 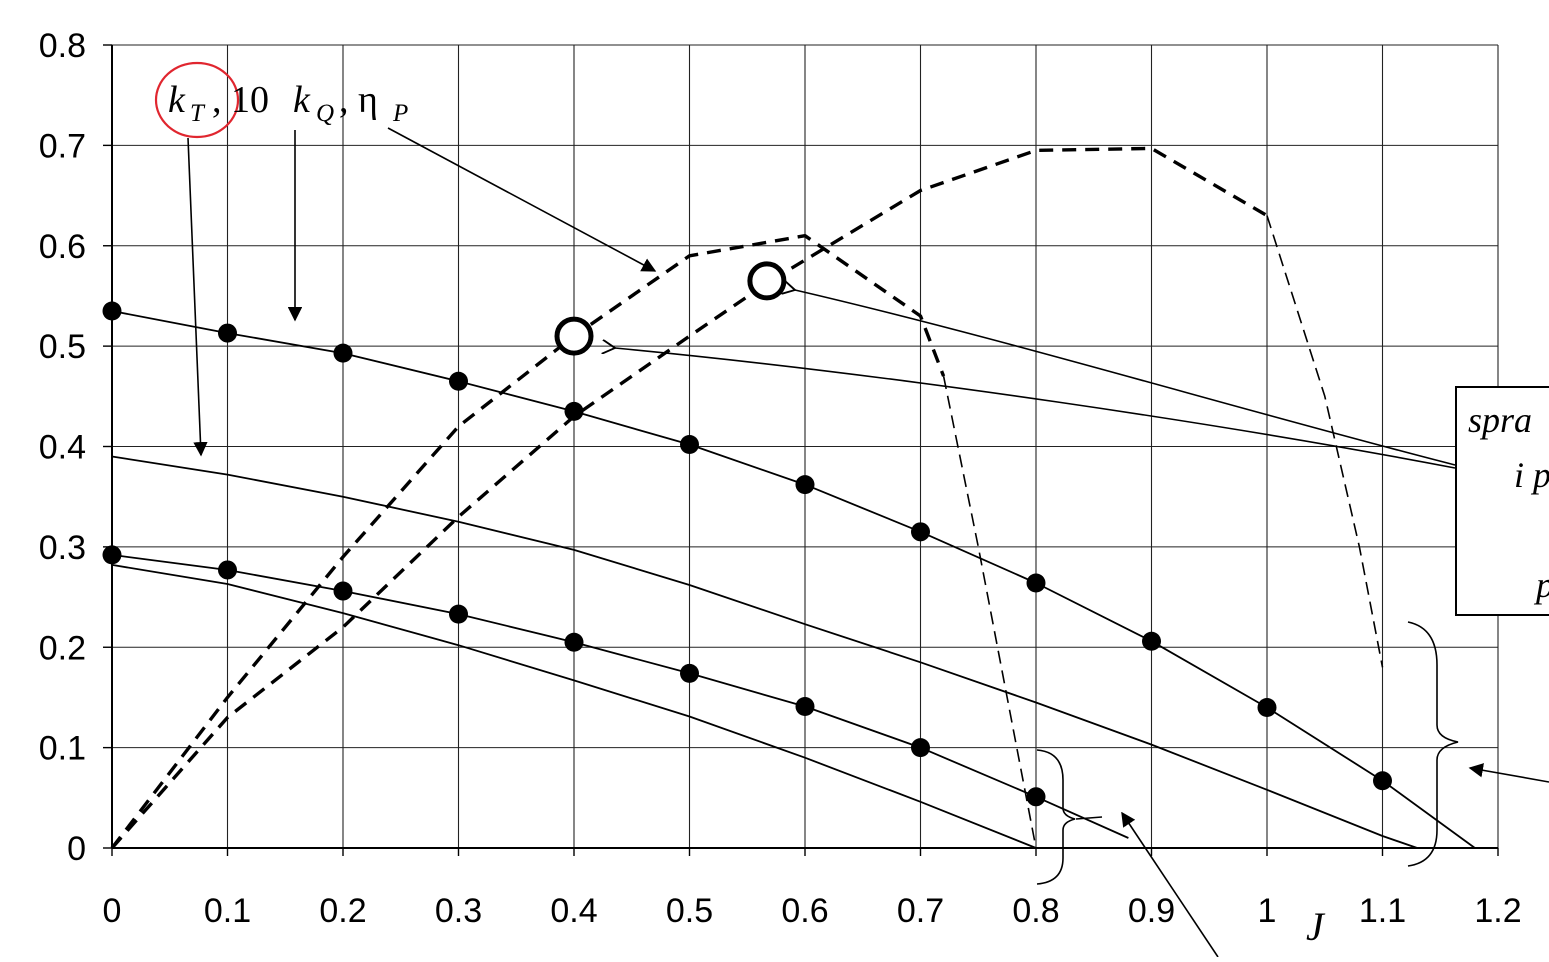 I want to click on eta-arrow, so click(x=522, y=199).